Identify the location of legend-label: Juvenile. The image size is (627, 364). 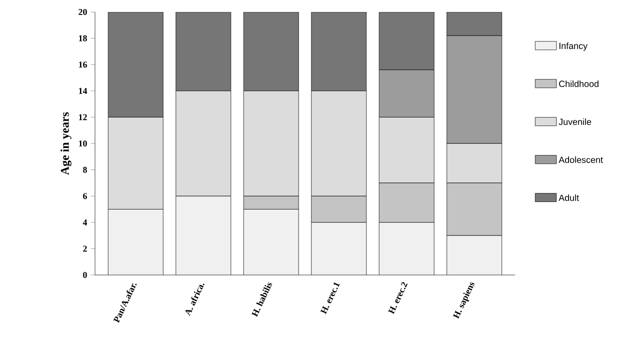
(575, 122).